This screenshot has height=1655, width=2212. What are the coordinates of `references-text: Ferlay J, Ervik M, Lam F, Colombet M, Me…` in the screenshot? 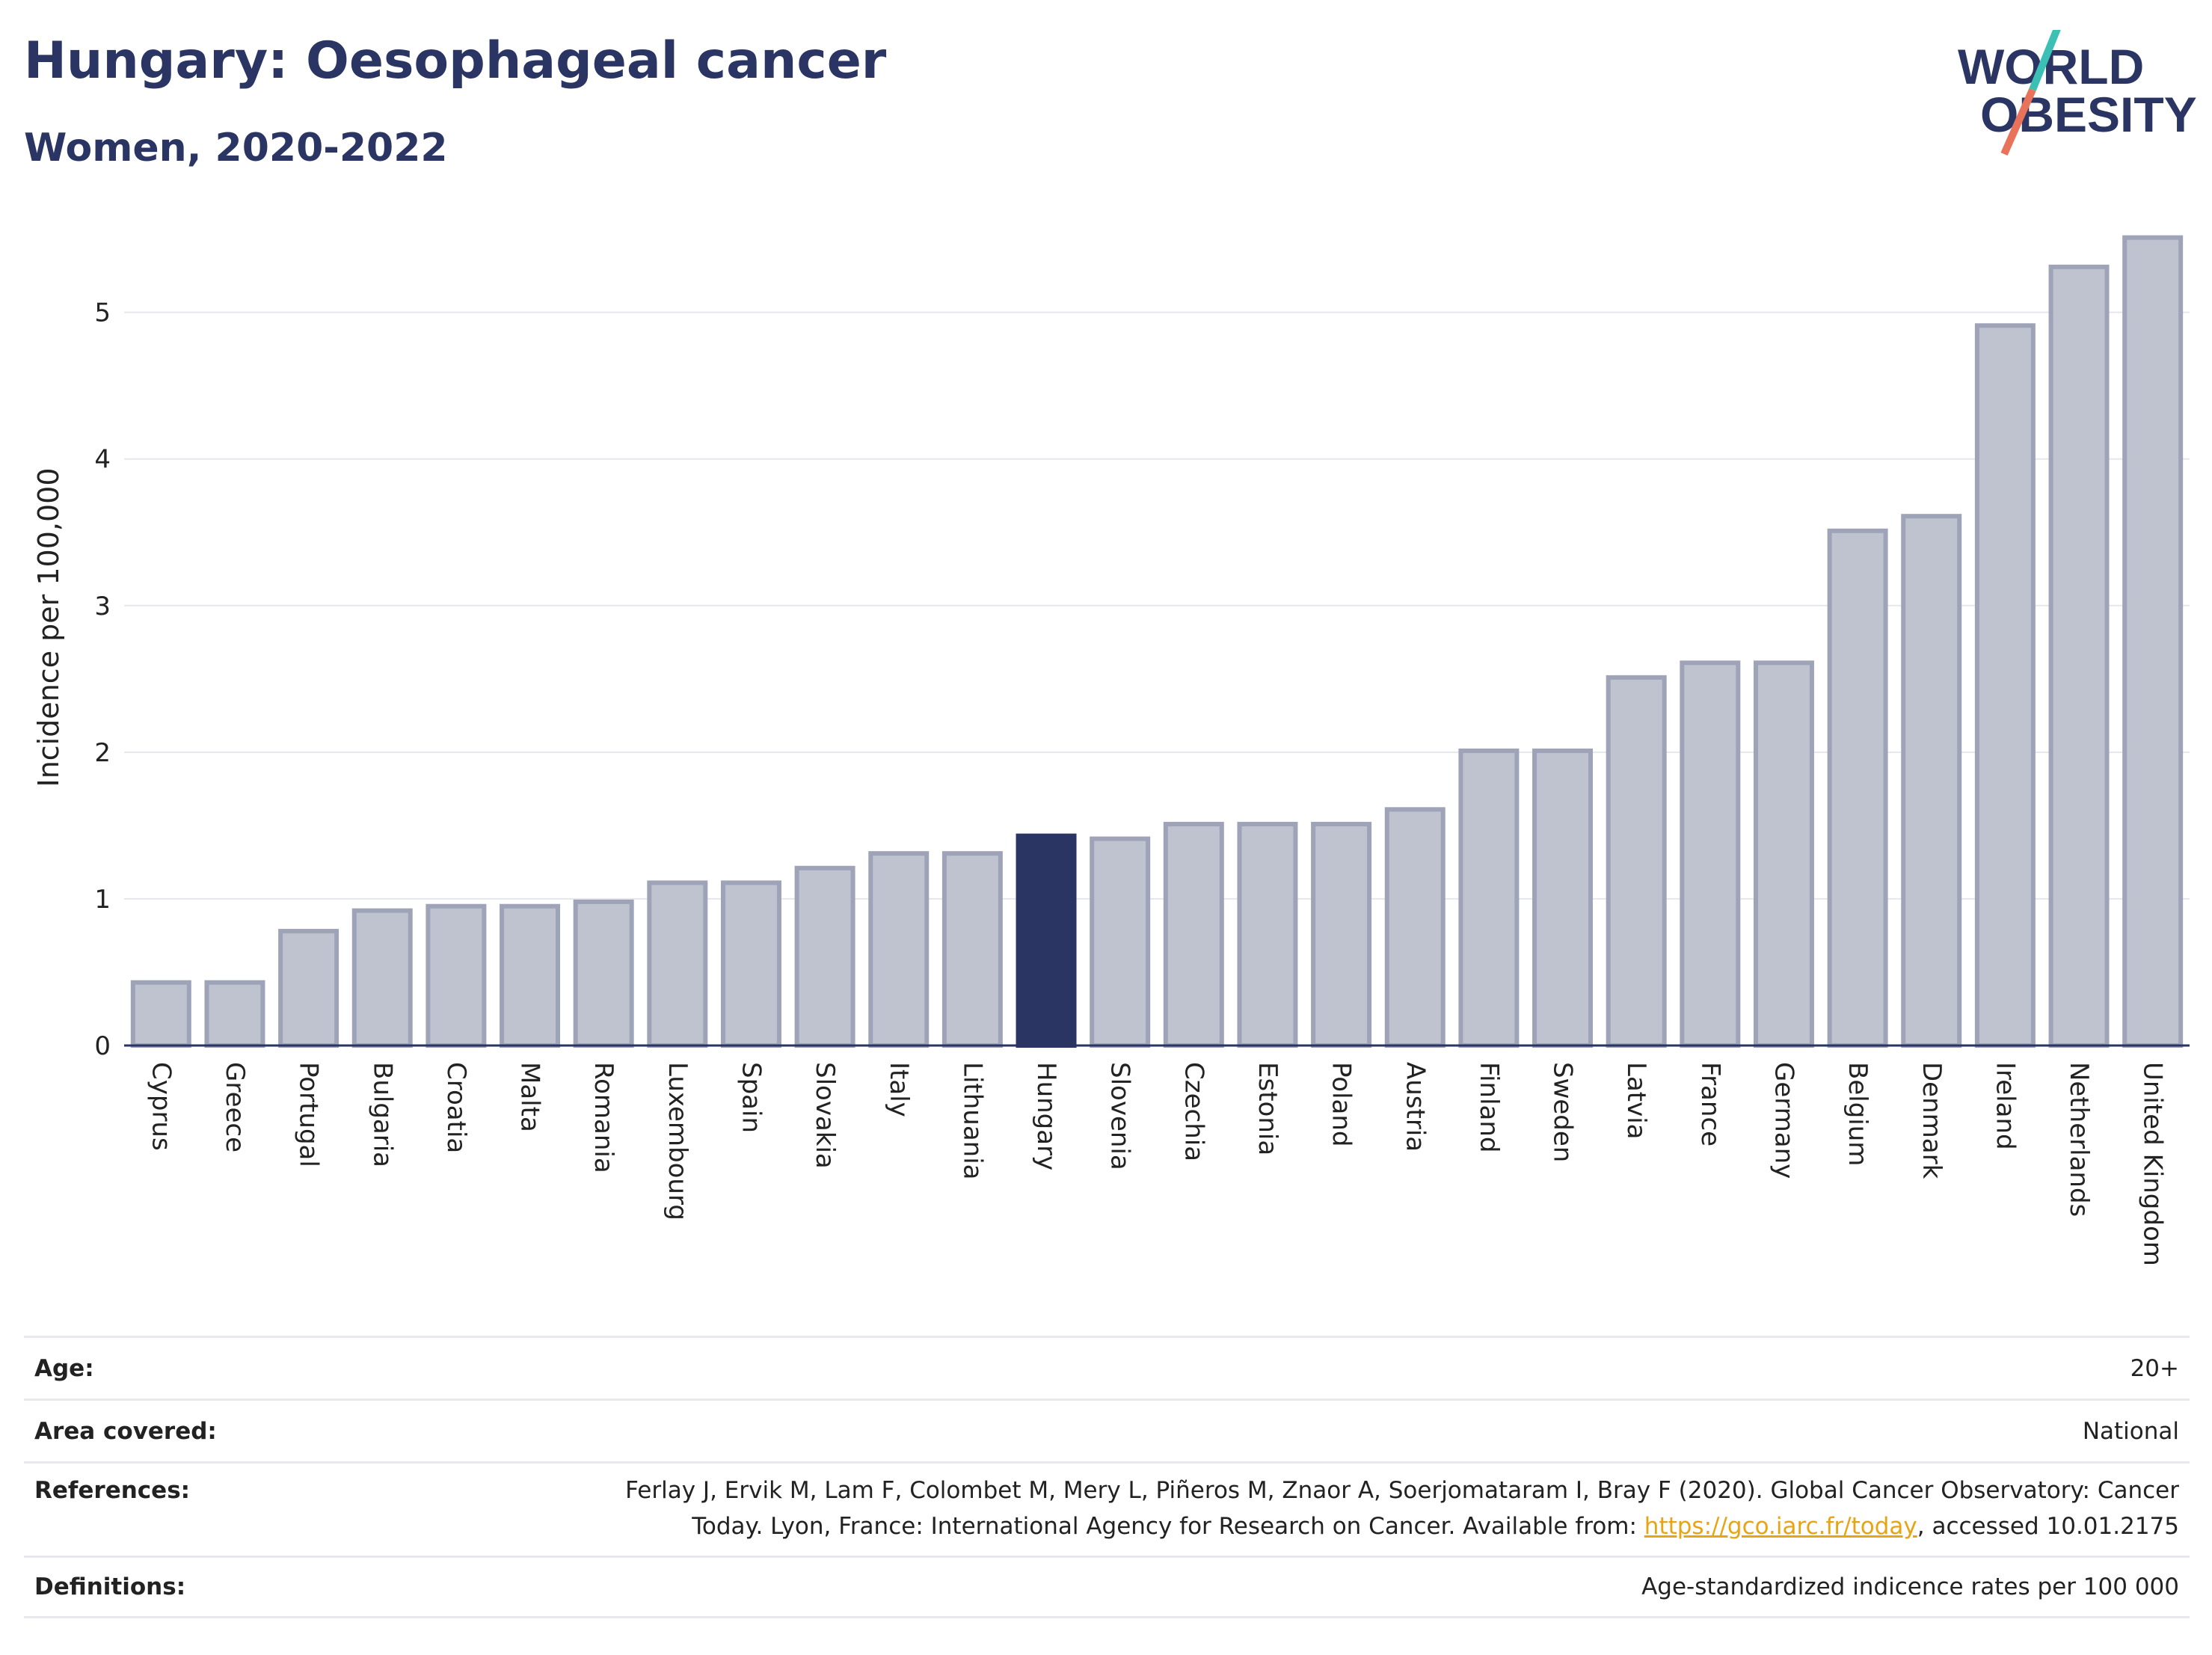 It's located at (1402, 1508).